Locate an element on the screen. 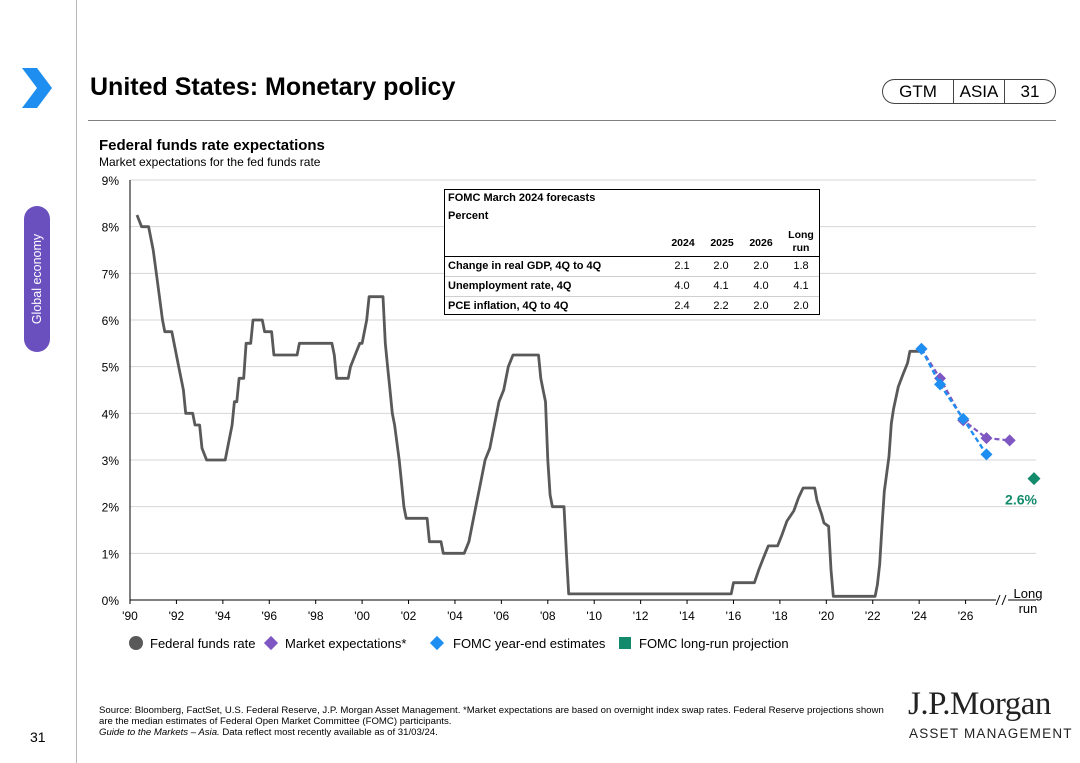 The height and width of the screenshot is (763, 1080). legend-item-fomc-year-end: FOMC year-end estimates is located at coordinates (517, 643).